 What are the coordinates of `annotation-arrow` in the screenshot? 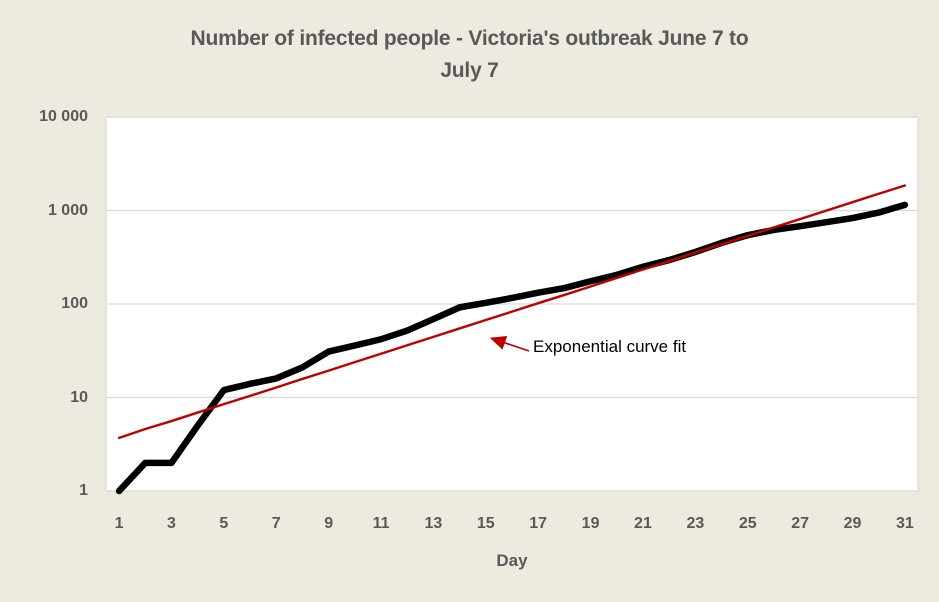 It's located at (509, 344).